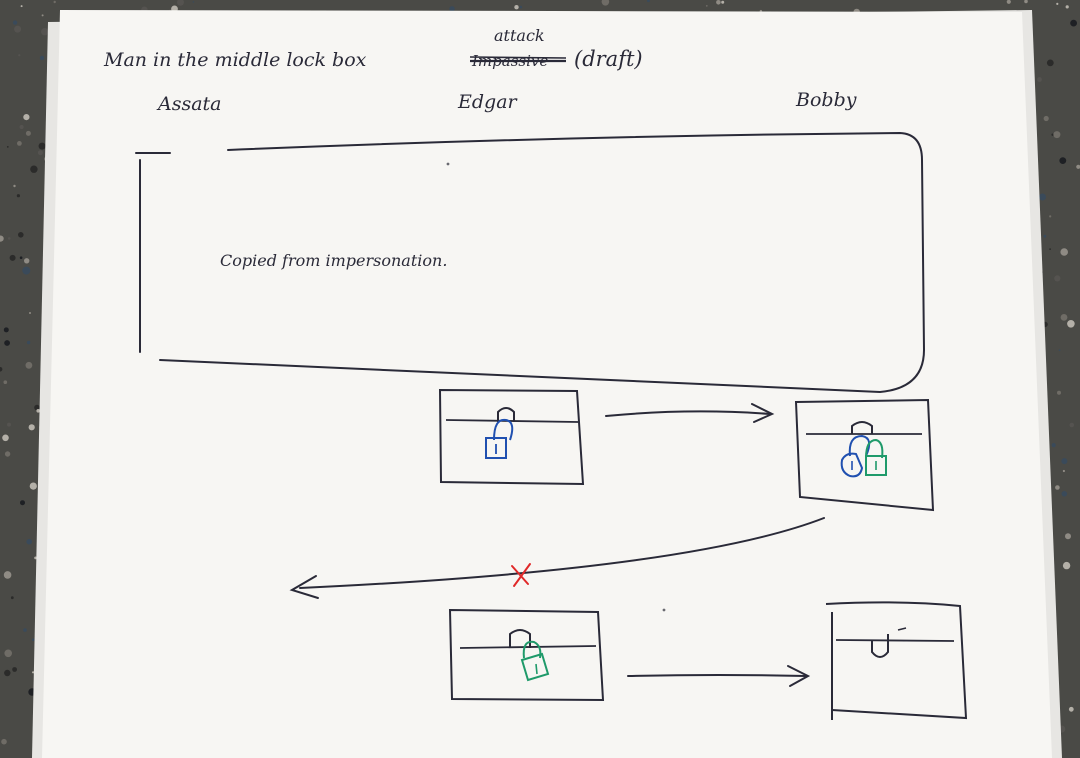  I want to click on copied-note: Copied from impersonation., so click(333, 260).